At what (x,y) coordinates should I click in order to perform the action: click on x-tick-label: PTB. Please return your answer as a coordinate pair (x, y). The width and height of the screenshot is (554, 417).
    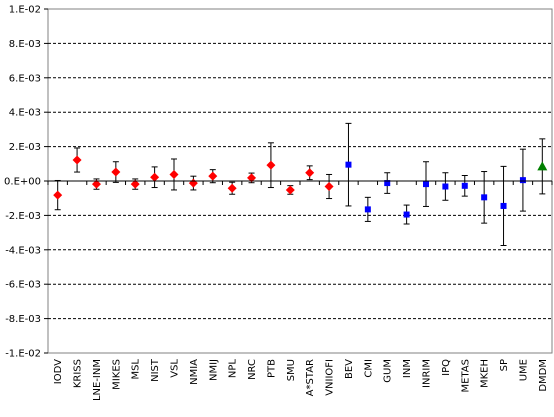
    Looking at the image, I should click on (271, 368).